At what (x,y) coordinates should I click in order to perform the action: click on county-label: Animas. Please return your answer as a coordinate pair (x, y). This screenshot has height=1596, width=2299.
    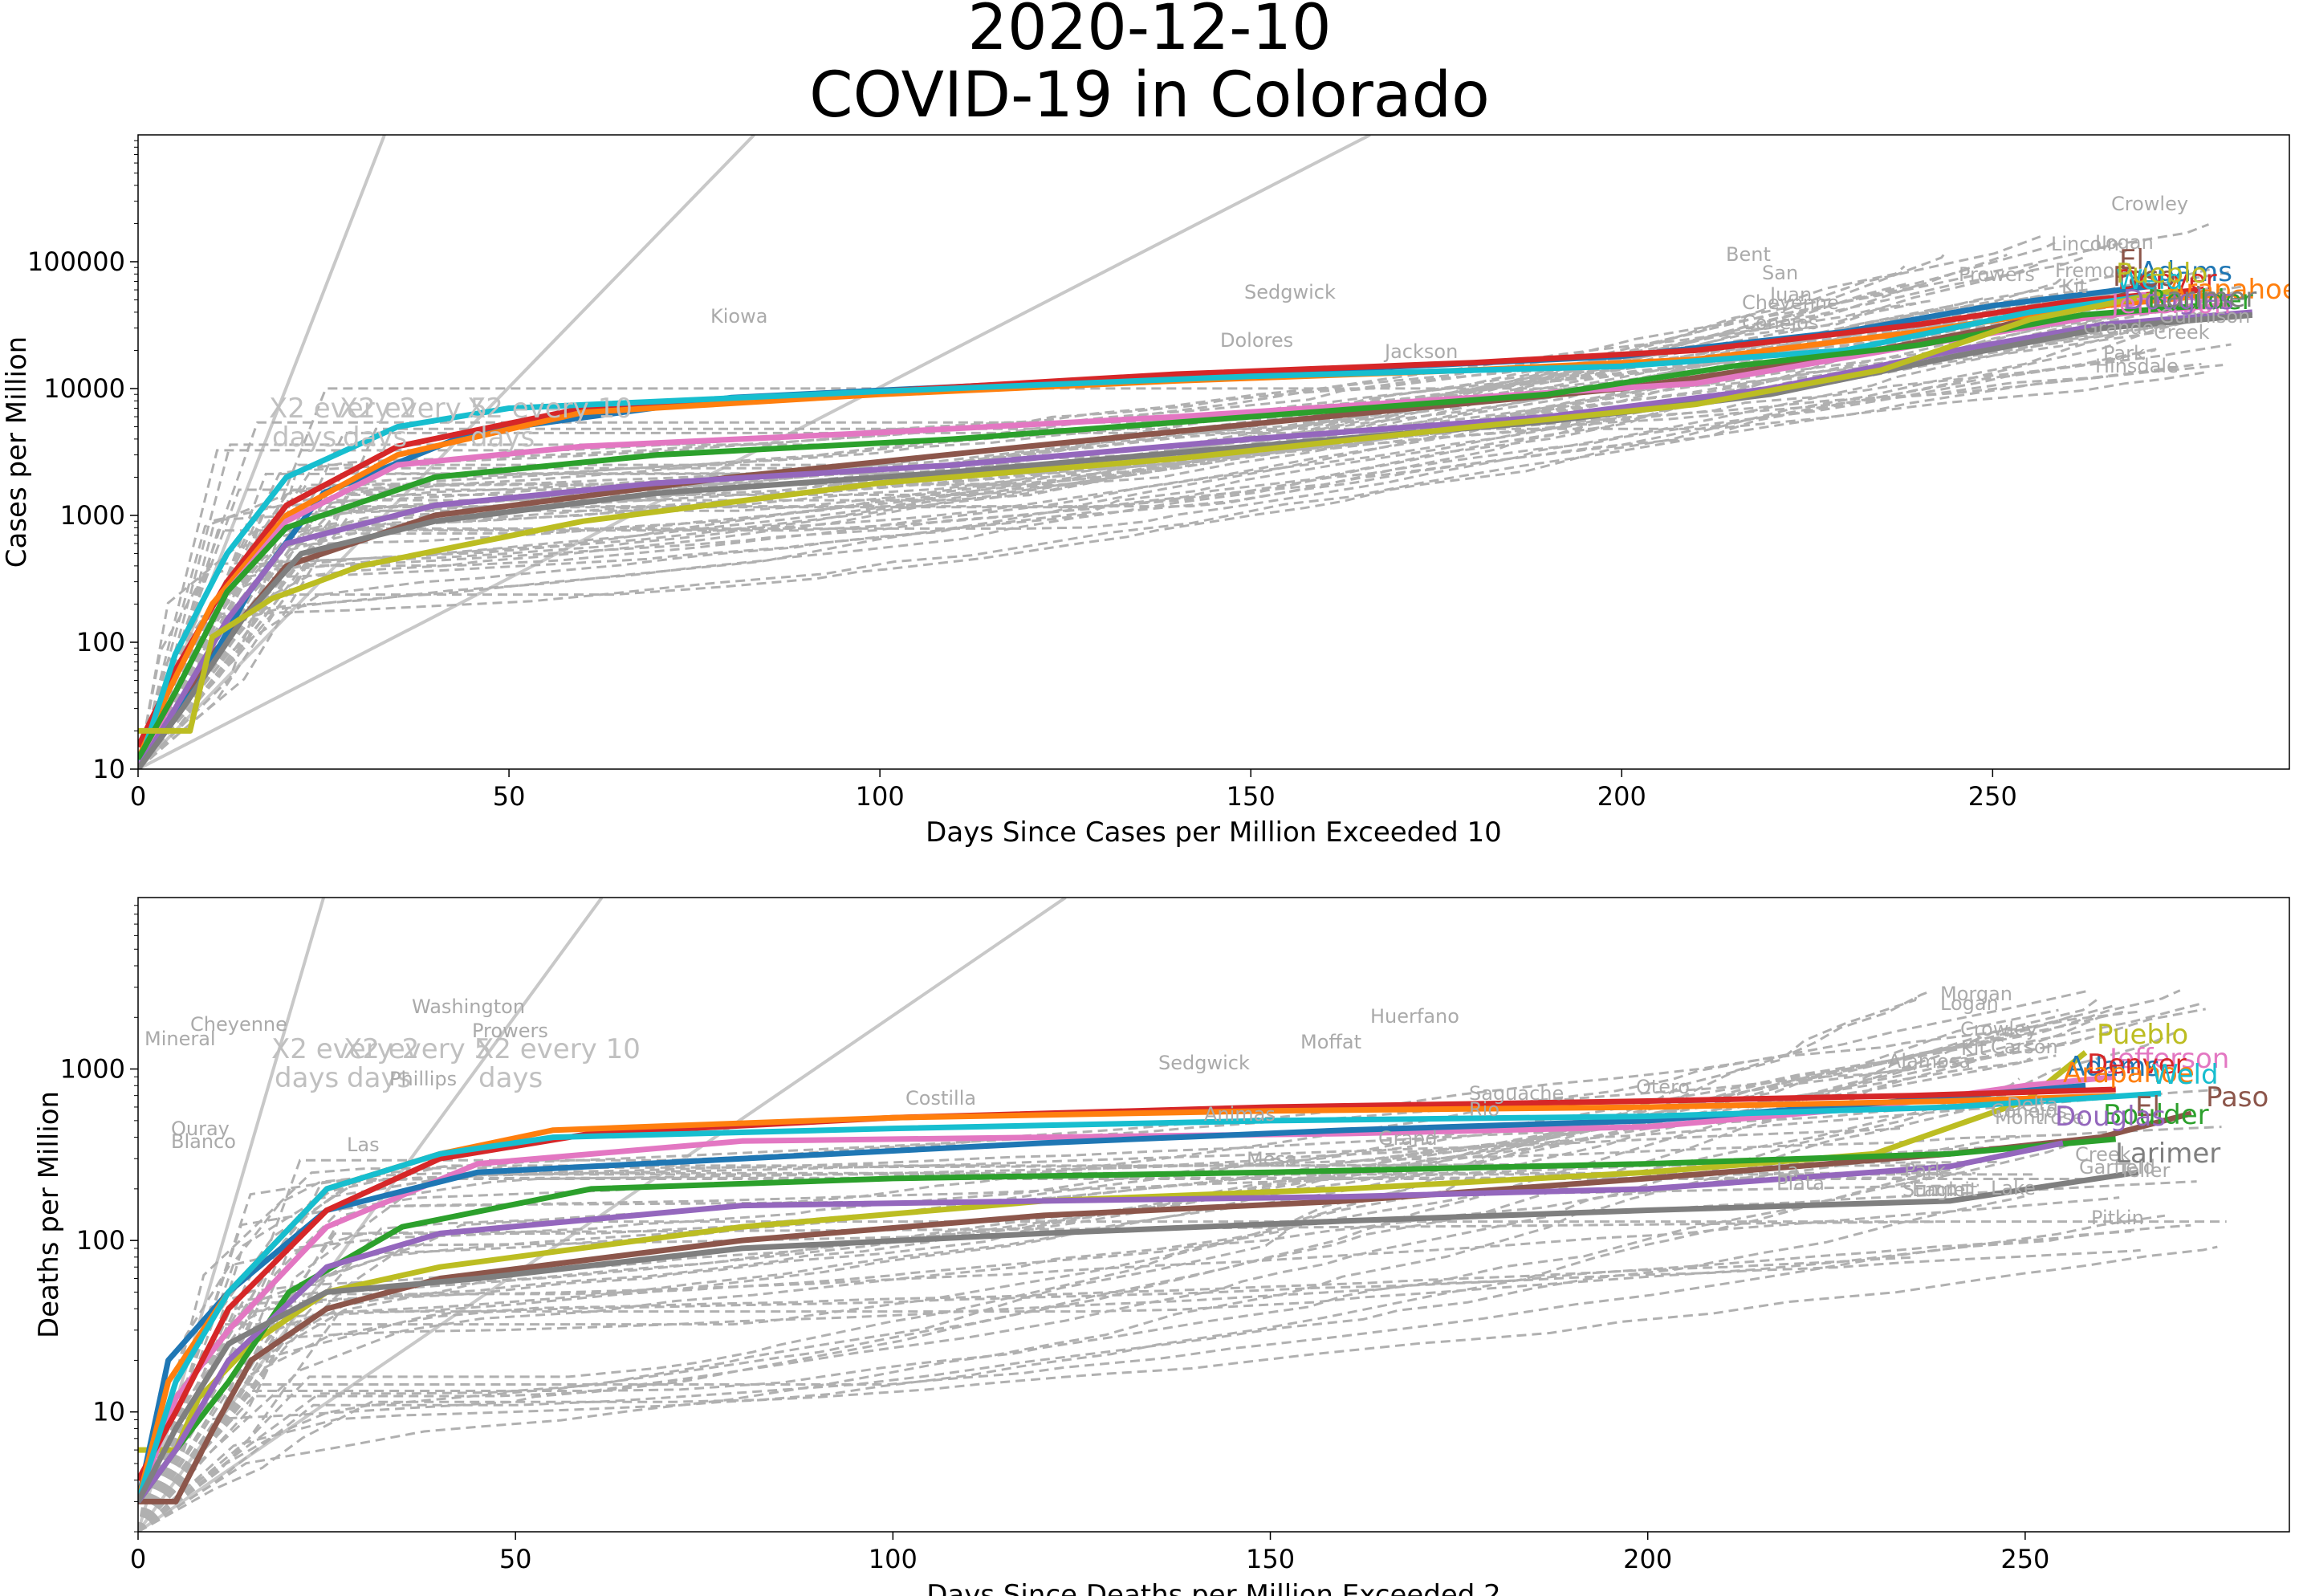
    Looking at the image, I should click on (1240, 1115).